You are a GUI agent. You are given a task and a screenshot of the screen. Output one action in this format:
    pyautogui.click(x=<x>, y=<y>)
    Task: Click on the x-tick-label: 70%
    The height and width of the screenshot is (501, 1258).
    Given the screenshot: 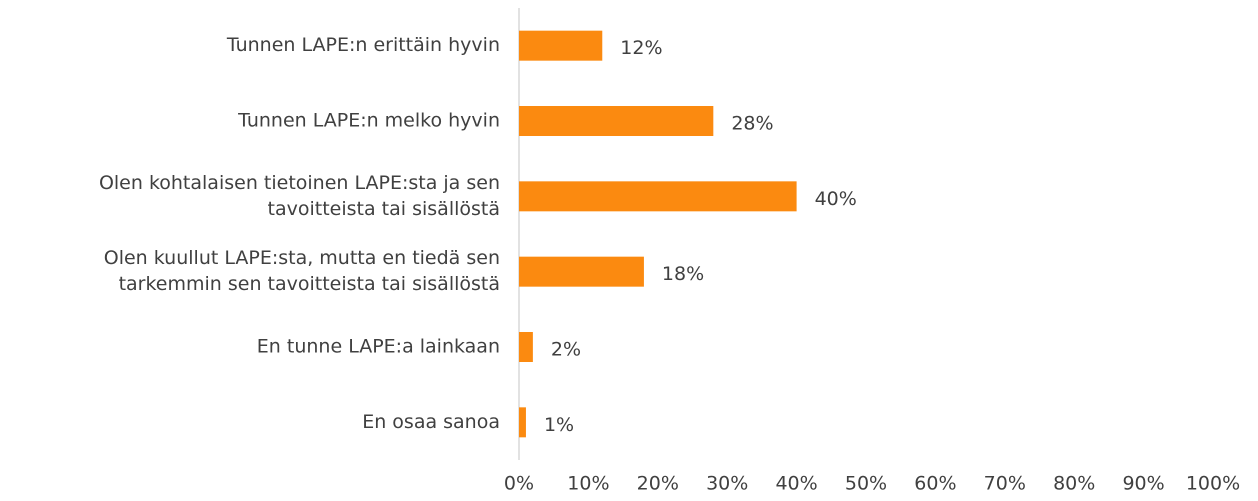 What is the action you would take?
    pyautogui.click(x=1005, y=484)
    